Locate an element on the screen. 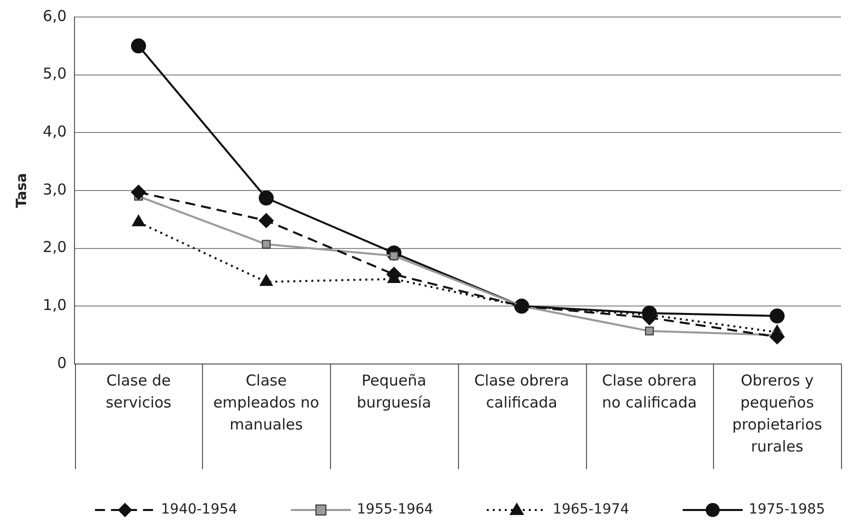 This screenshot has height=524, width=849. y-tick-label: 2,0 is located at coordinates (54, 247).